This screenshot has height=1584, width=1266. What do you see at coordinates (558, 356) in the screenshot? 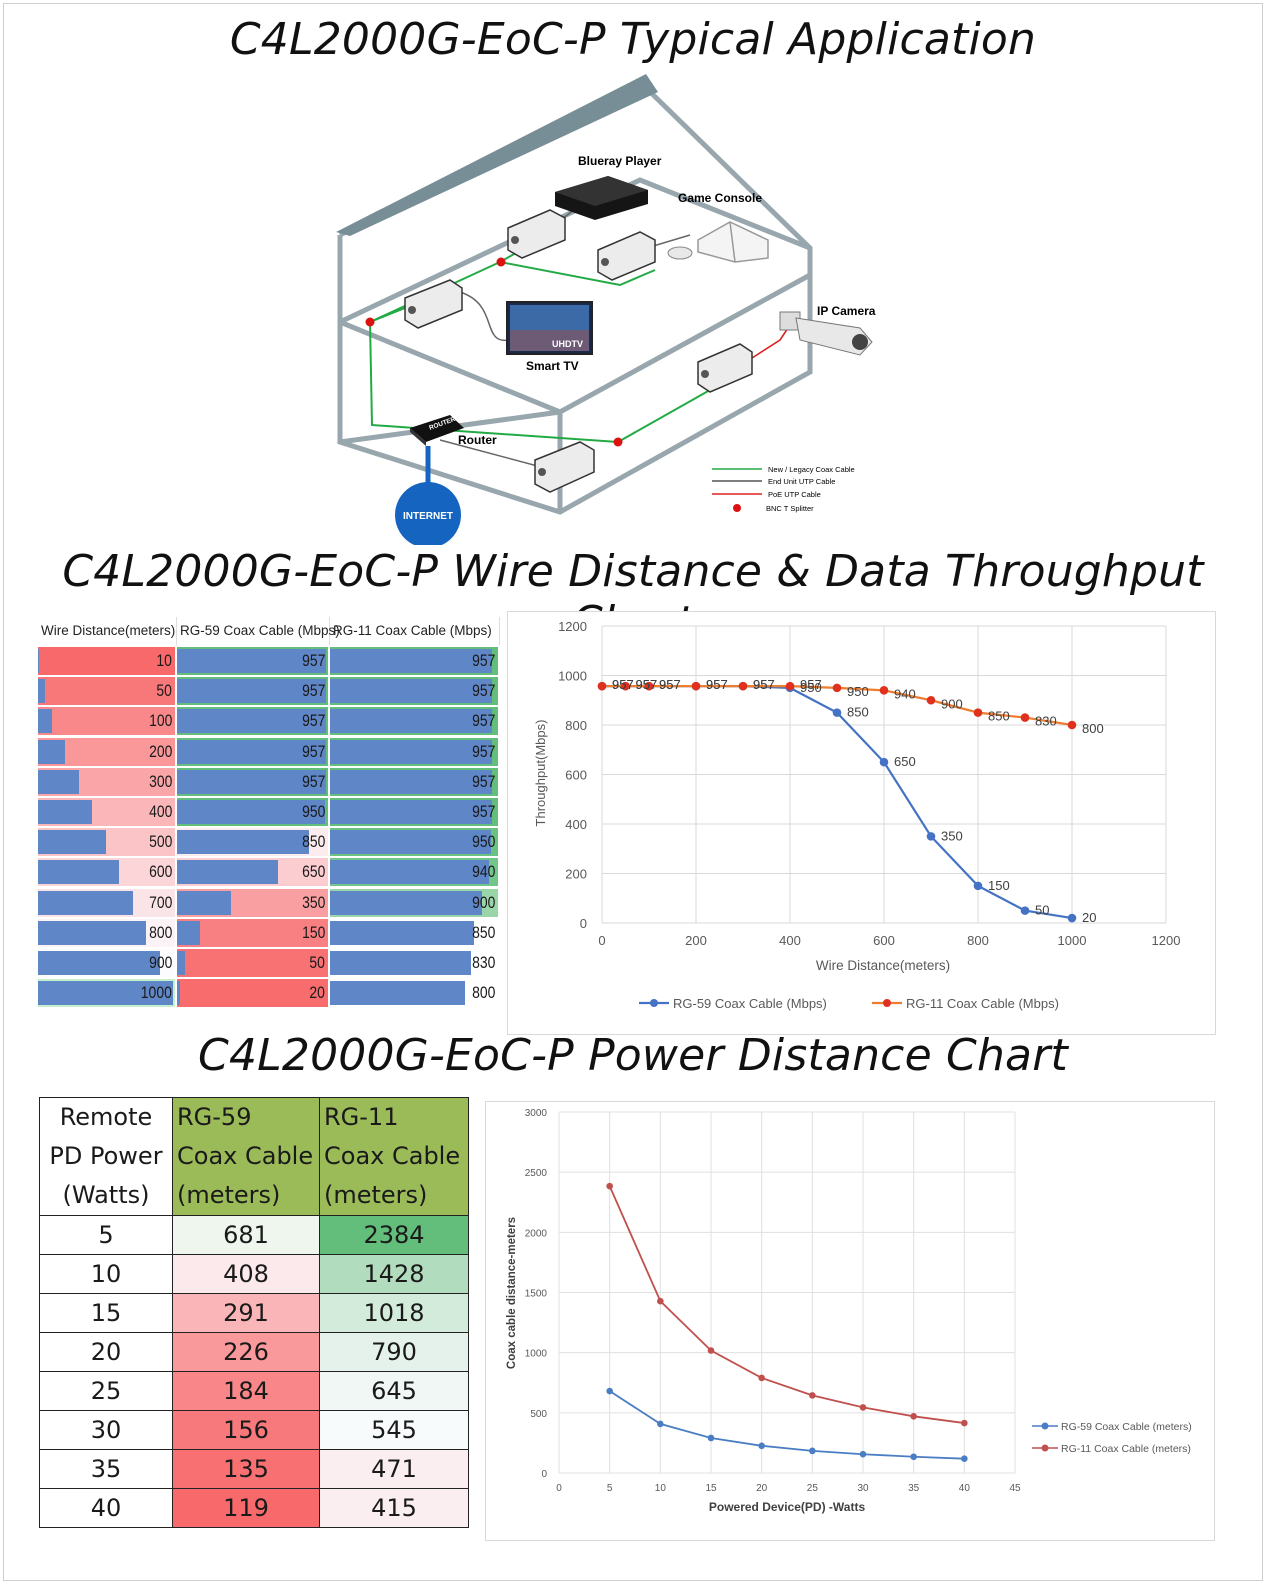
I see `eoc-unit-connectors` at bounding box center [558, 356].